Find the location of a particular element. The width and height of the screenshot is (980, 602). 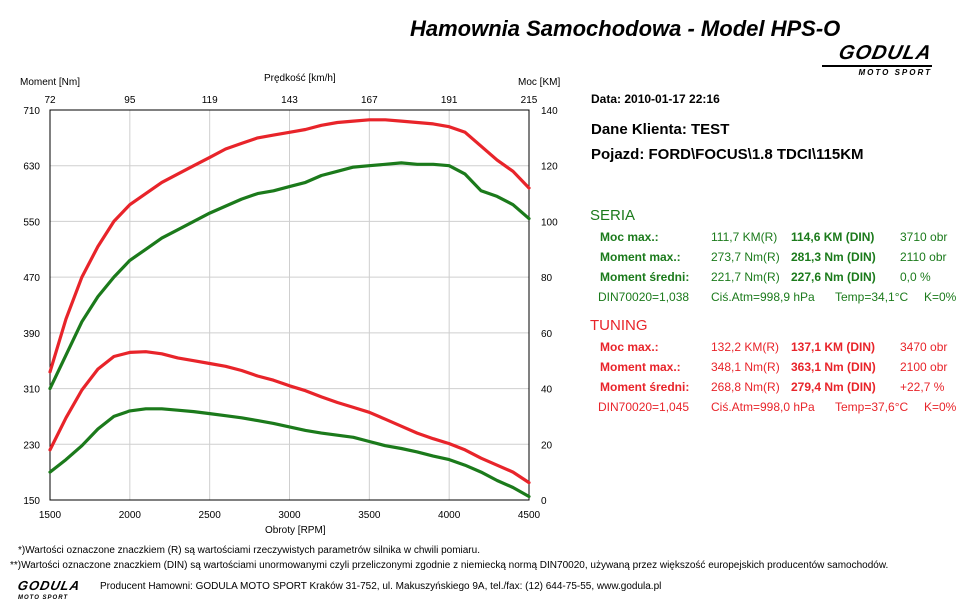

top-tick-label: 119 is located at coordinates (210, 100).